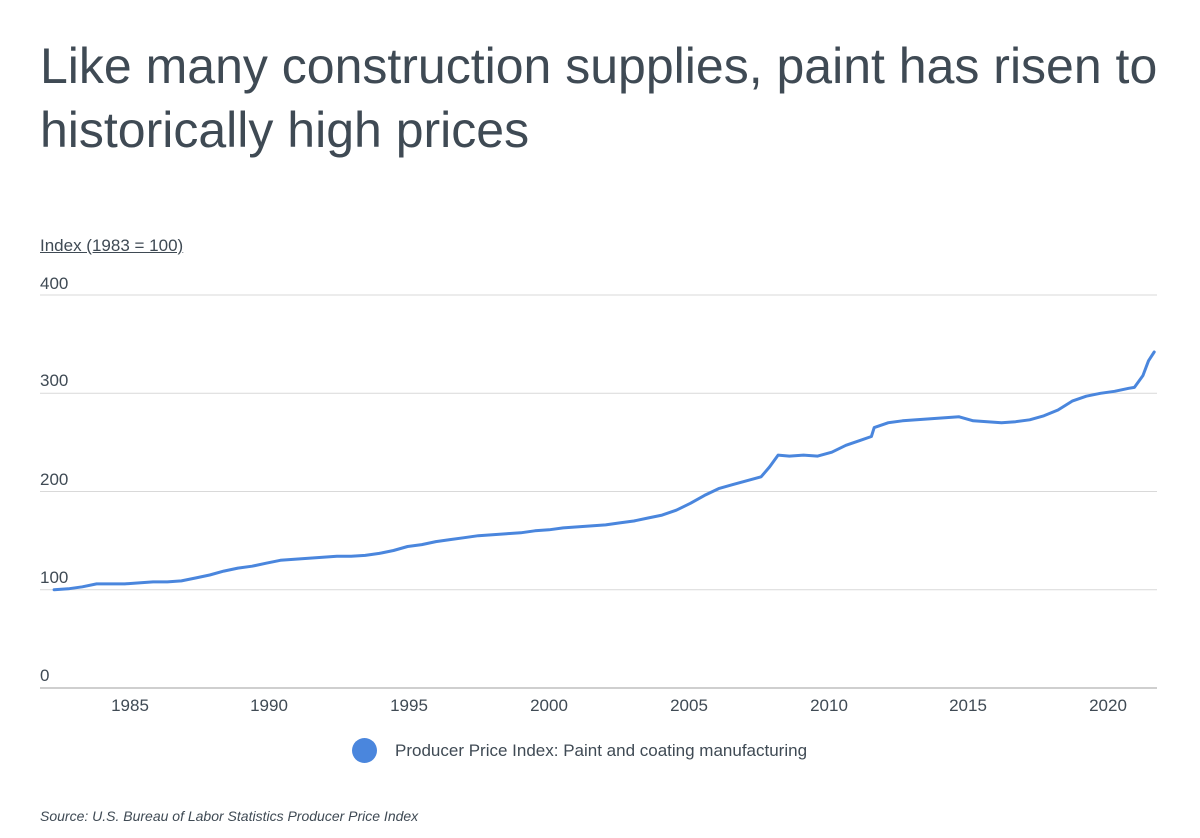 Image resolution: width=1200 pixels, height=838 pixels. Describe the element at coordinates (829, 705) in the screenshot. I see `x-tick-label: 2010` at that location.